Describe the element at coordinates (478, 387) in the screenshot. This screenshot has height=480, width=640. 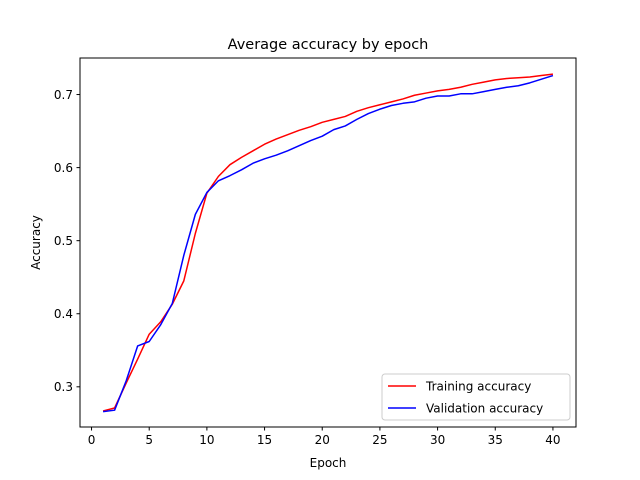
I see `legend-label-training: Training accuracy` at that location.